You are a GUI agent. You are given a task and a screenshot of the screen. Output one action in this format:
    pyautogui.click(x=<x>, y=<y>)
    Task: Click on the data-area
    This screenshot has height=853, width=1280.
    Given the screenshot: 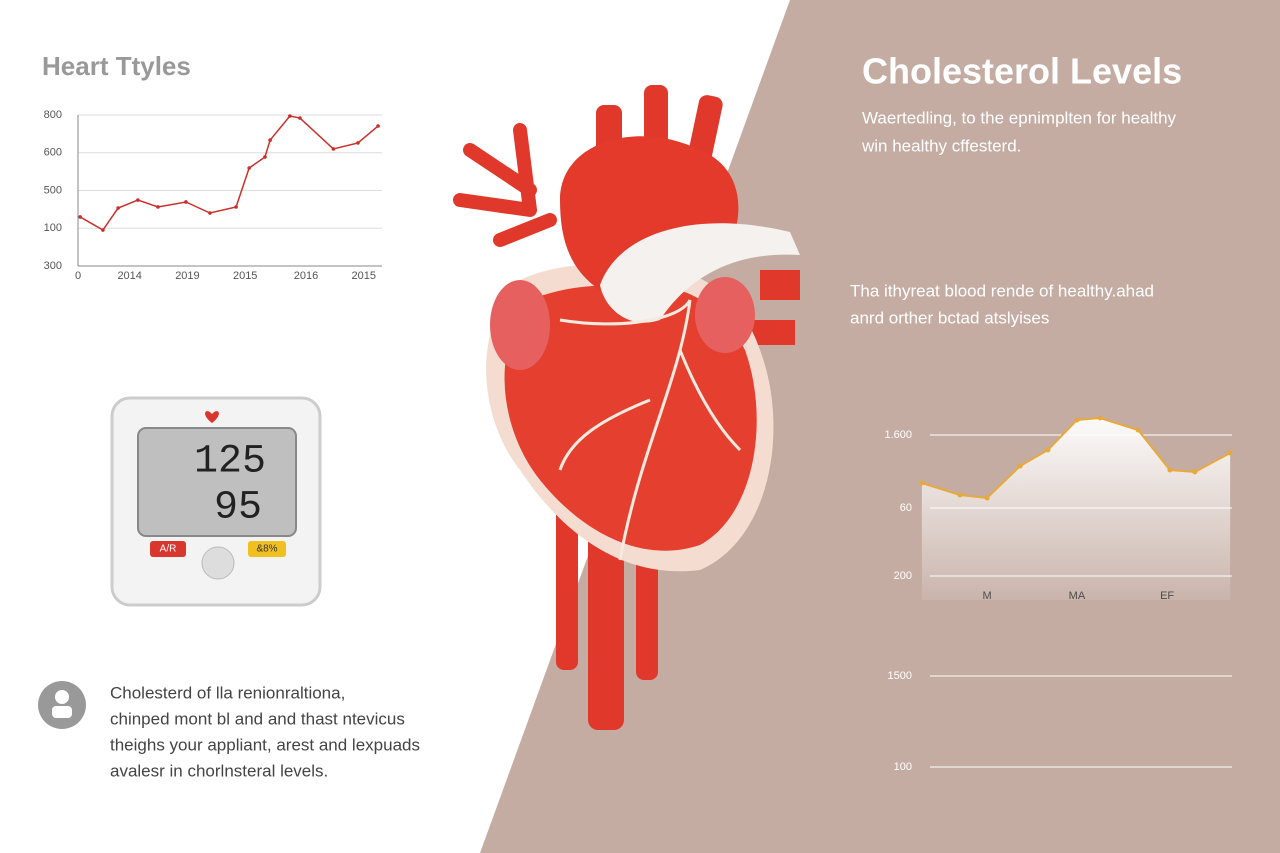 What is the action you would take?
    pyautogui.click(x=1076, y=509)
    